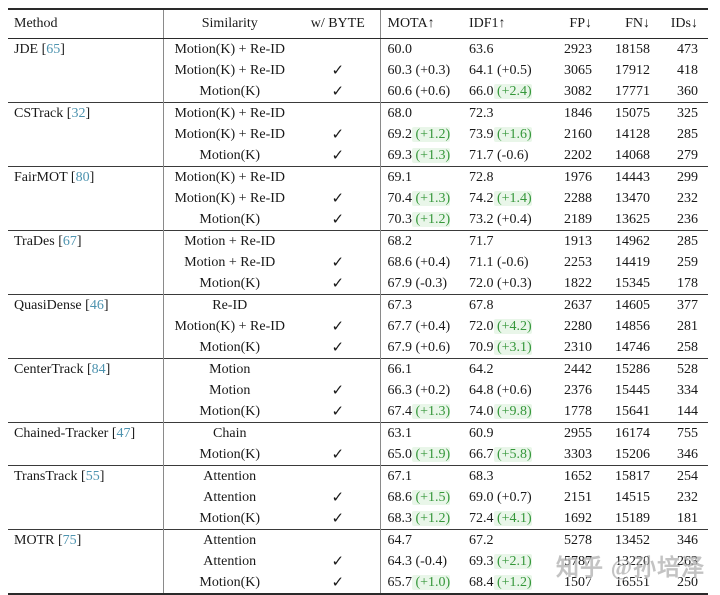 This screenshot has height=595, width=720. What do you see at coordinates (512, 411) in the screenshot?
I see `delta-value: (+9.8)` at bounding box center [512, 411].